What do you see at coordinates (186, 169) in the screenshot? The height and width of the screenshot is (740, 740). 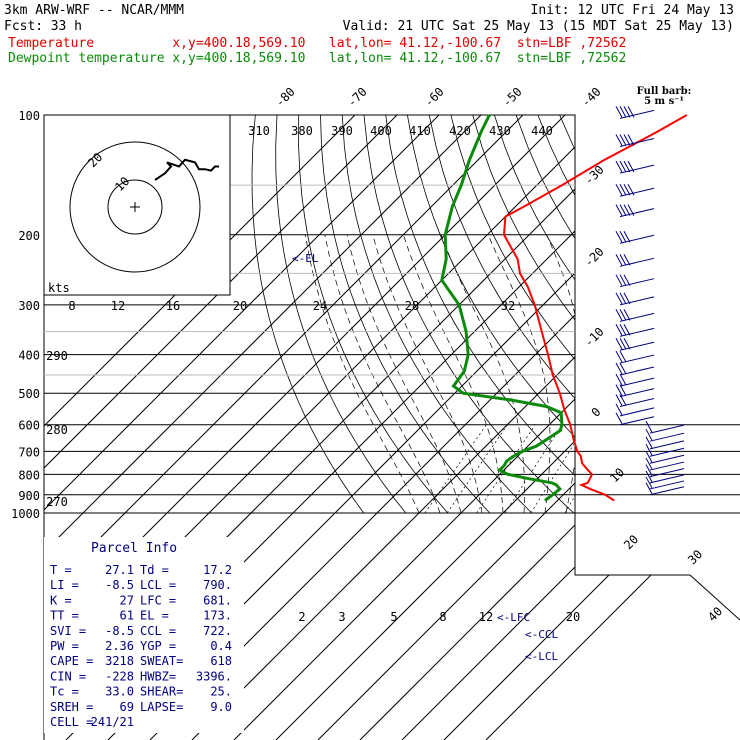 I see `hodograph-trace` at bounding box center [186, 169].